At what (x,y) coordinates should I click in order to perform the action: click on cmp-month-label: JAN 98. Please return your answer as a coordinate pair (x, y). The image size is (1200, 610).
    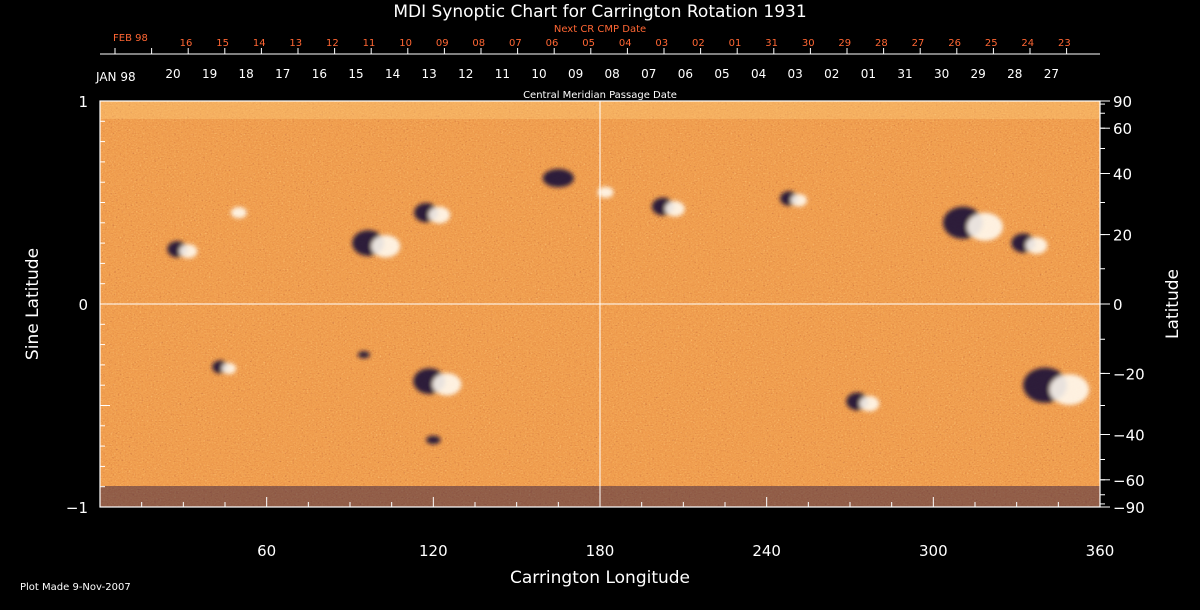
    Looking at the image, I should click on (115, 77).